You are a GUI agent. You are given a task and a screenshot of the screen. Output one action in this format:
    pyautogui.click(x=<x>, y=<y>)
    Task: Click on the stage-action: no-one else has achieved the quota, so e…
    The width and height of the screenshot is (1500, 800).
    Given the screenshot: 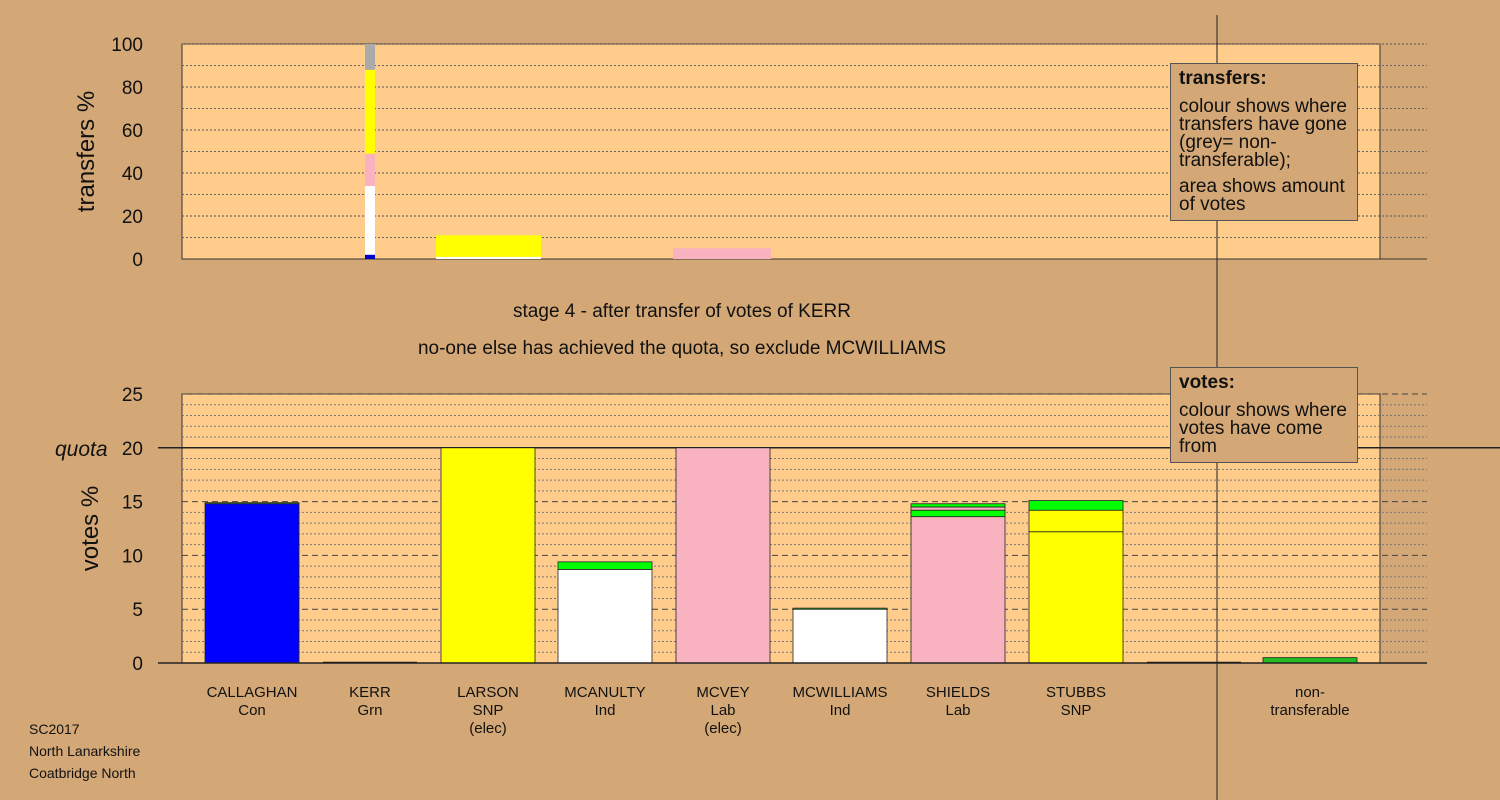 What is the action you would take?
    pyautogui.click(x=682, y=348)
    